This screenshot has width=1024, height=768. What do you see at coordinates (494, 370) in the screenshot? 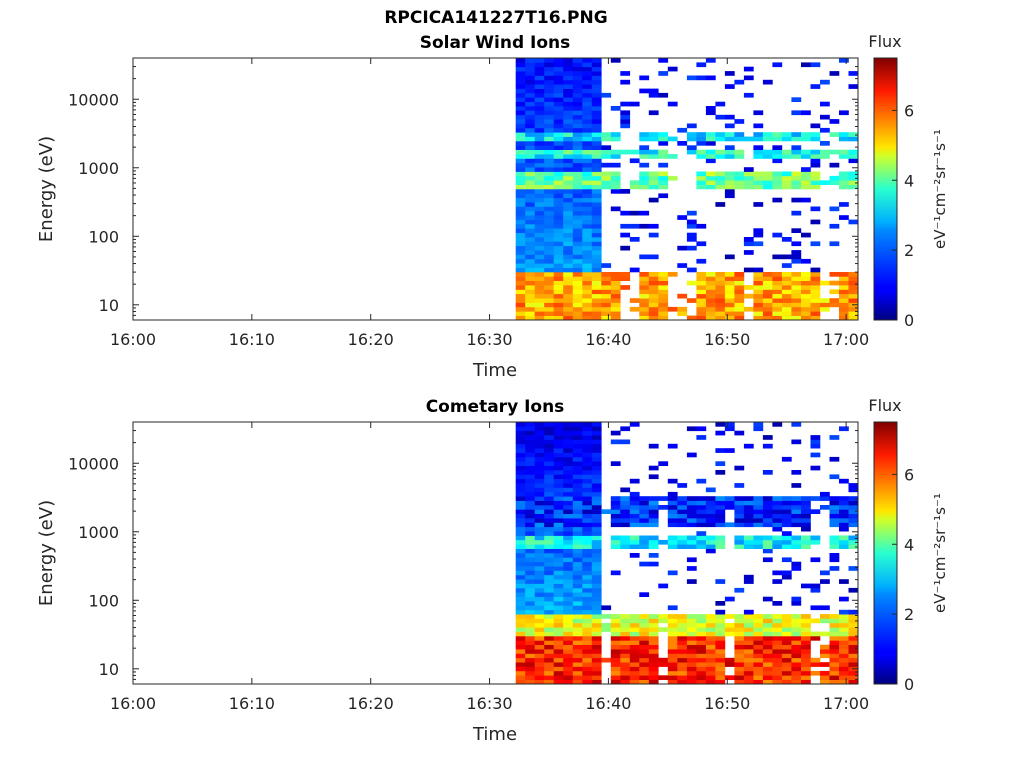
I see `x-axis-label: Time` at bounding box center [494, 370].